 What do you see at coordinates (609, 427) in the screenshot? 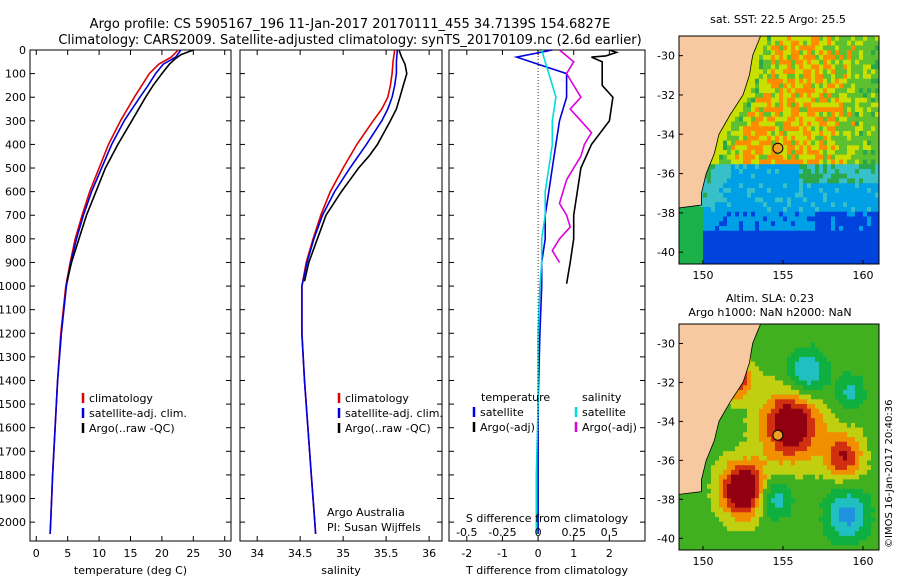
I see `legend-label: Argo(-adj)` at bounding box center [609, 427].